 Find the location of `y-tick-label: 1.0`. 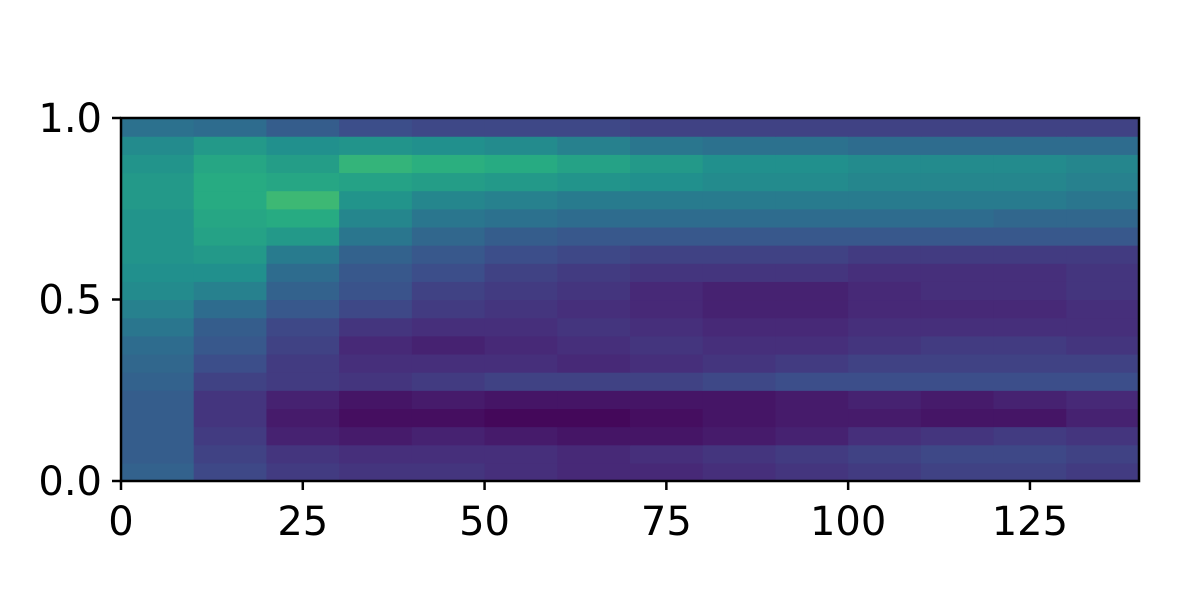

y-tick-label: 1.0 is located at coordinates (70, 119).